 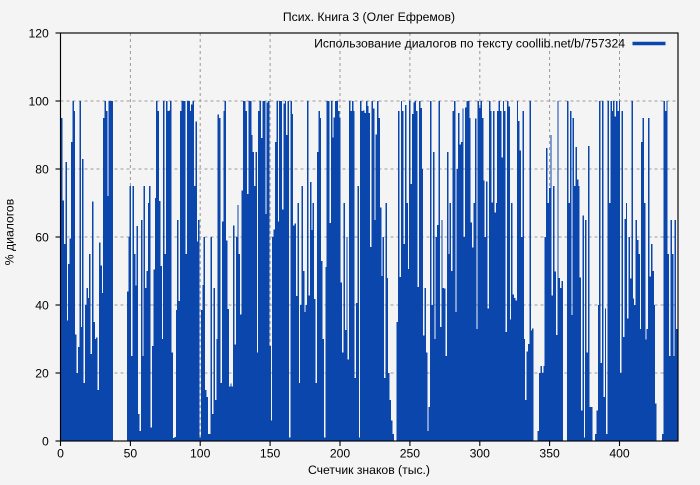 I want to click on svg-text: 120, so click(x=38, y=34).